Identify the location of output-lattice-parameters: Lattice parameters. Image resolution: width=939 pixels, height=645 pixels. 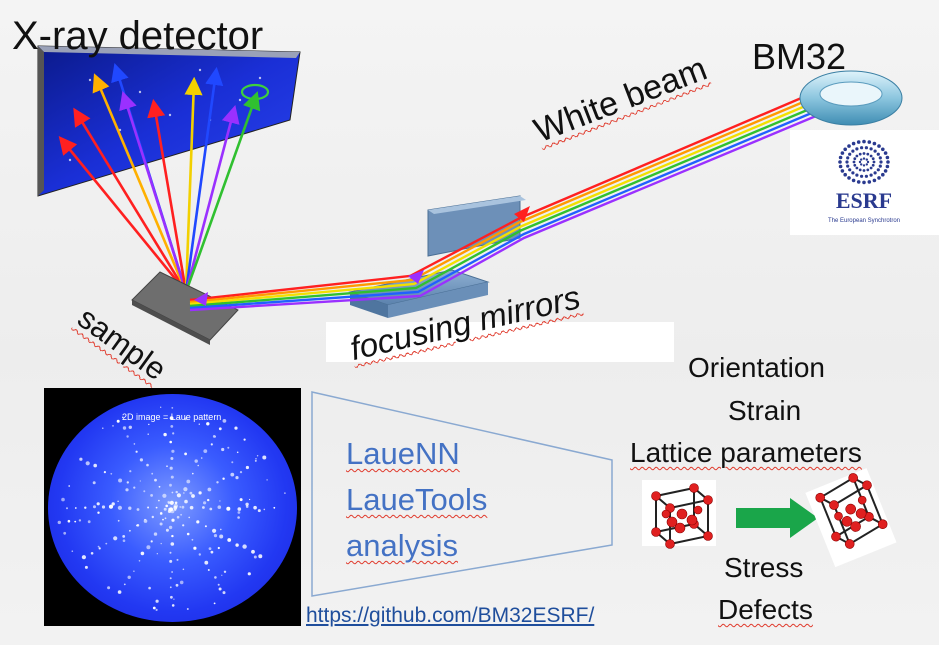
(746, 452).